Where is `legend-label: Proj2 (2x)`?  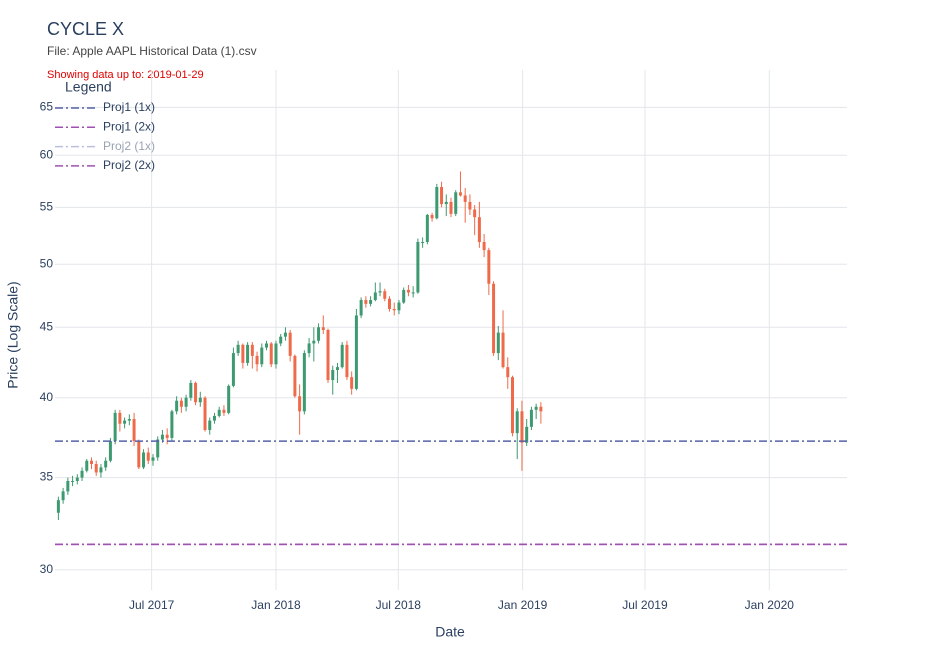 legend-label: Proj2 (2x) is located at coordinates (129, 165).